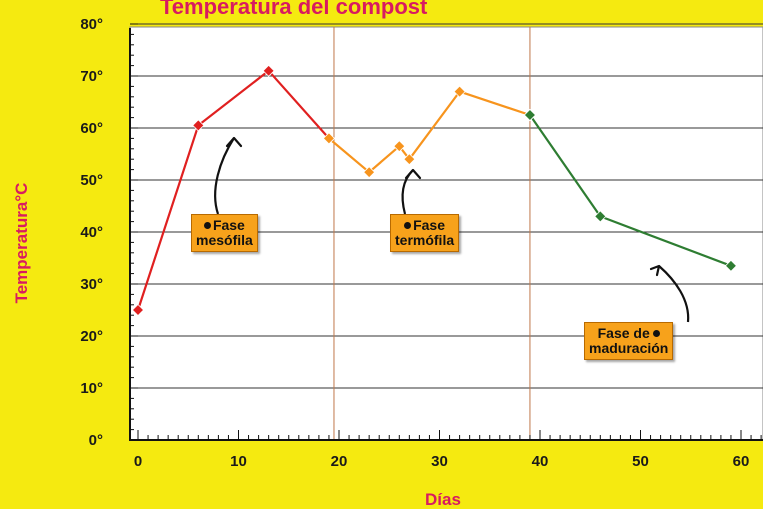 The height and width of the screenshot is (509, 763). I want to click on annotation-line1: Fase de, so click(623, 333).